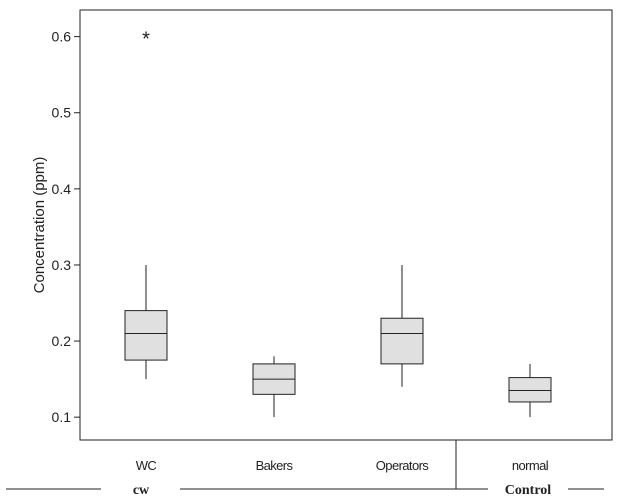  What do you see at coordinates (530, 465) in the screenshot?
I see `x-tick-label: normal` at bounding box center [530, 465].